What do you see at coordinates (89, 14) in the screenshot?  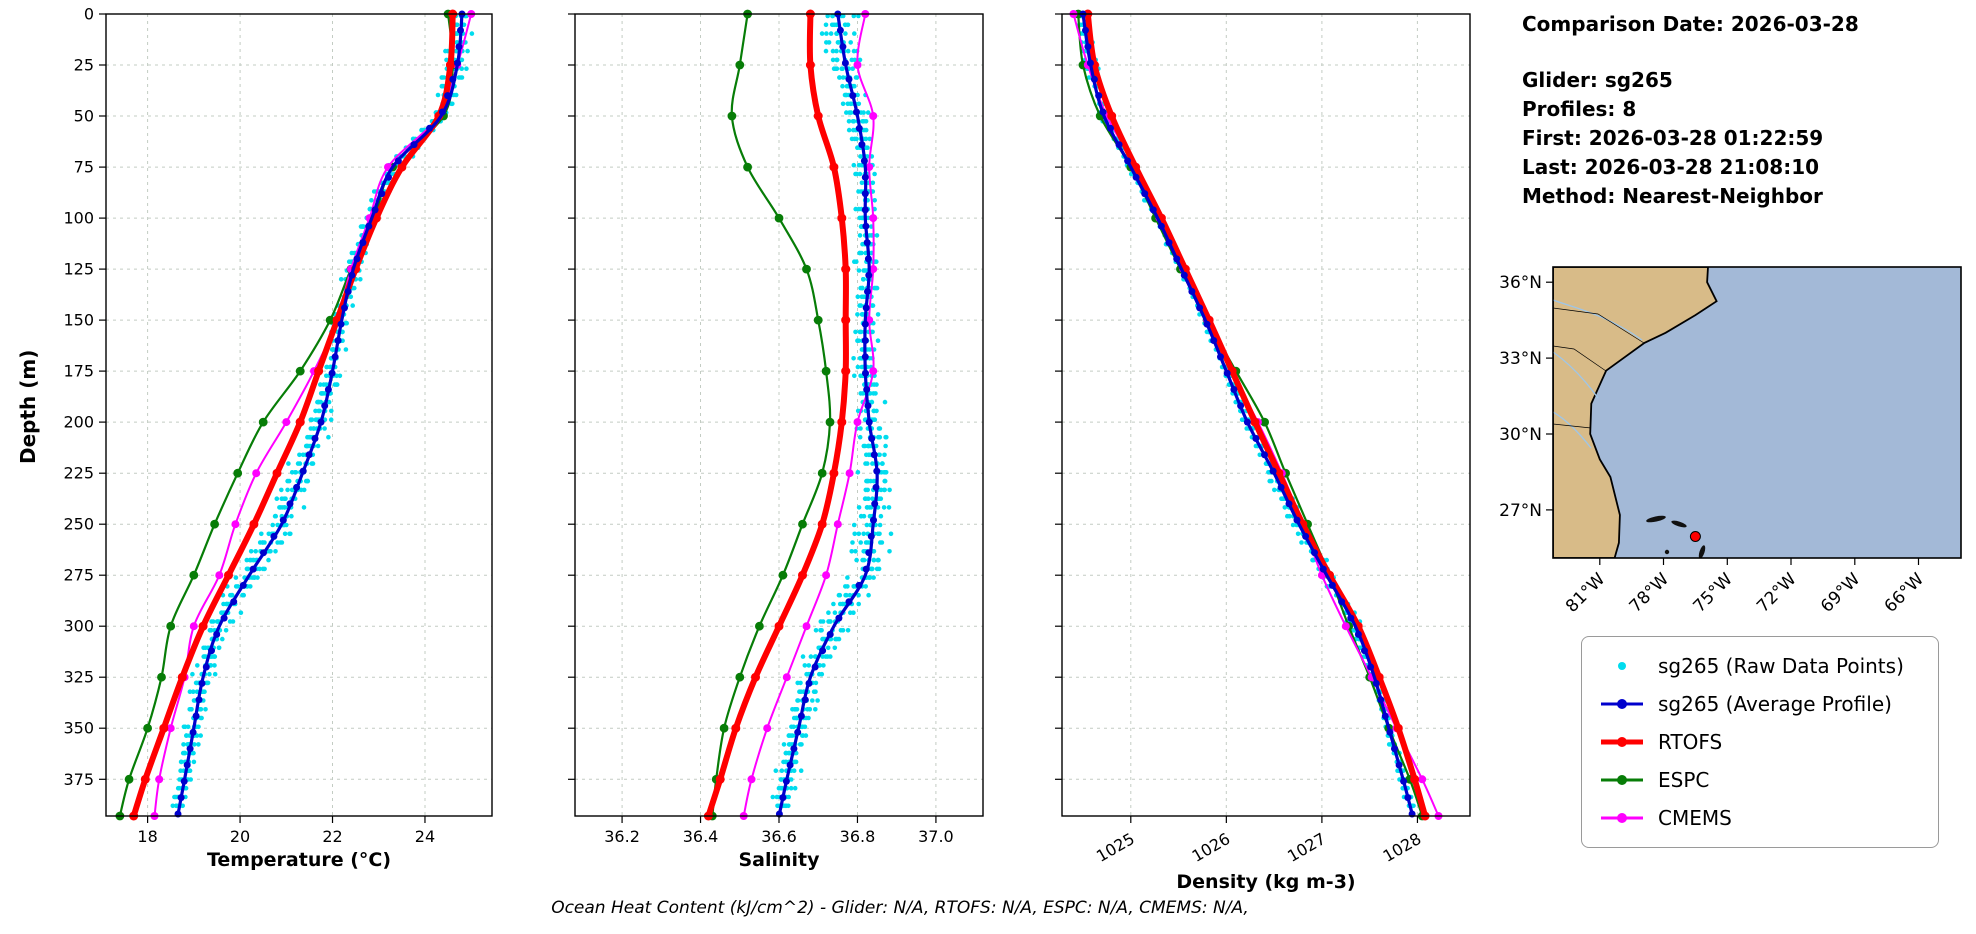 I see `depth-tick-label: 0` at bounding box center [89, 14].